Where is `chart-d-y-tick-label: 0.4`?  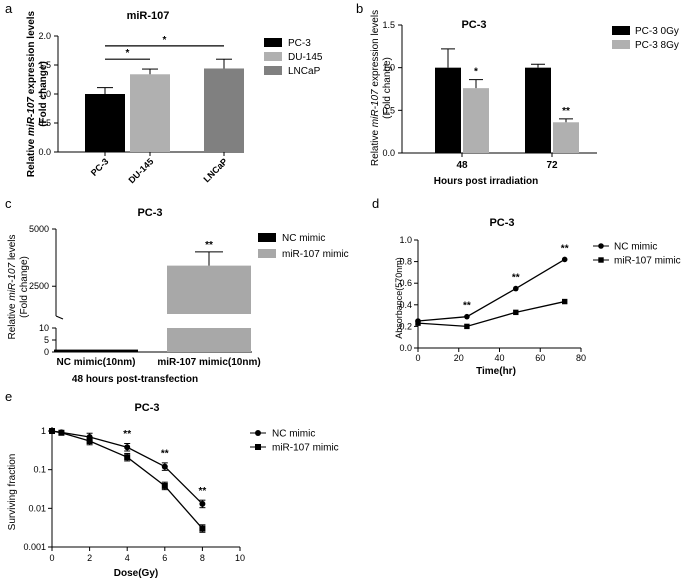 chart-d-y-tick-label: 0.4 is located at coordinates (405, 305).